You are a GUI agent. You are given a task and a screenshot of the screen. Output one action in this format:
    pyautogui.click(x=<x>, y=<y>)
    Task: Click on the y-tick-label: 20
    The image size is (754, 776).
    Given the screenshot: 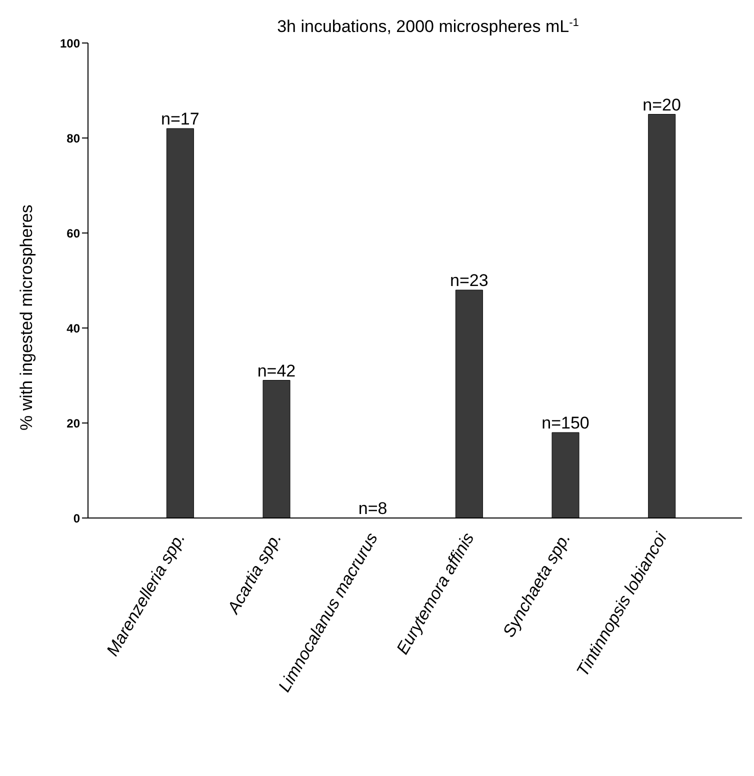 What is the action you would take?
    pyautogui.click(x=73, y=423)
    